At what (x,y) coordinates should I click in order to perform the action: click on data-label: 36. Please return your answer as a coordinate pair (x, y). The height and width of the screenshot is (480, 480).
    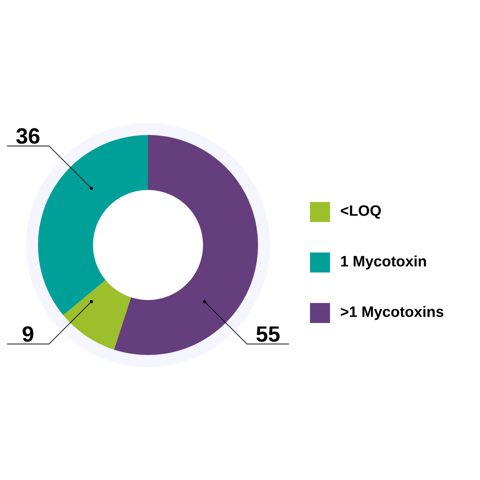
    Looking at the image, I should click on (28, 136).